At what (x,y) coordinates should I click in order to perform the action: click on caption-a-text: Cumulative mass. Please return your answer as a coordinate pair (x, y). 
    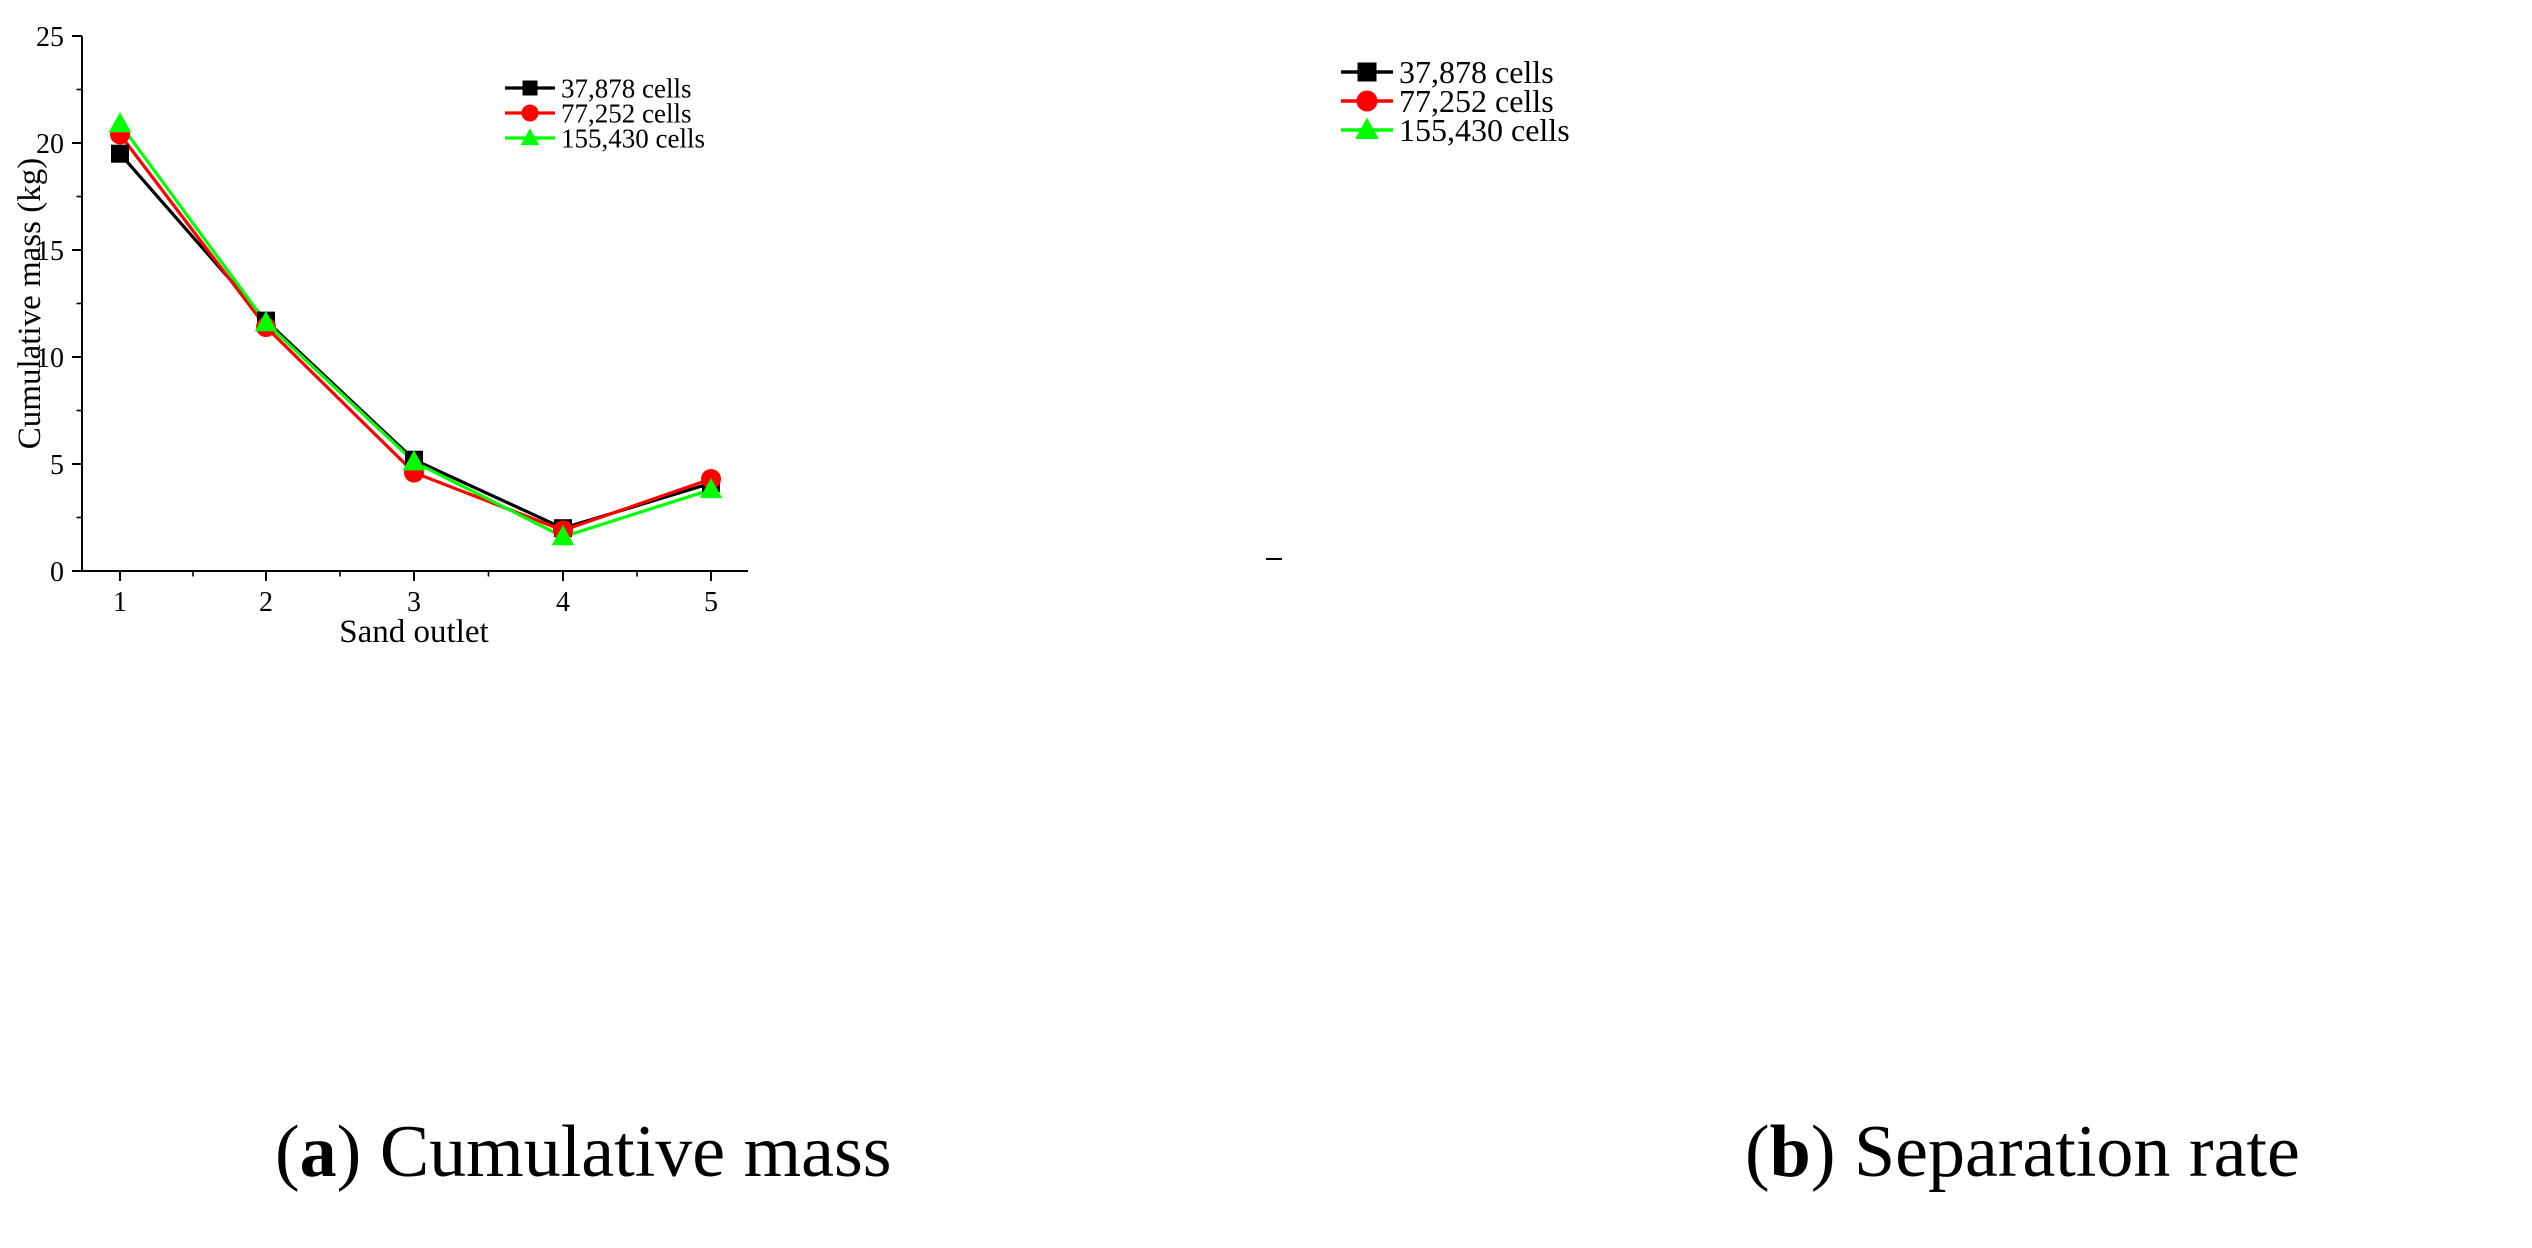
    Looking at the image, I should click on (635, 1152).